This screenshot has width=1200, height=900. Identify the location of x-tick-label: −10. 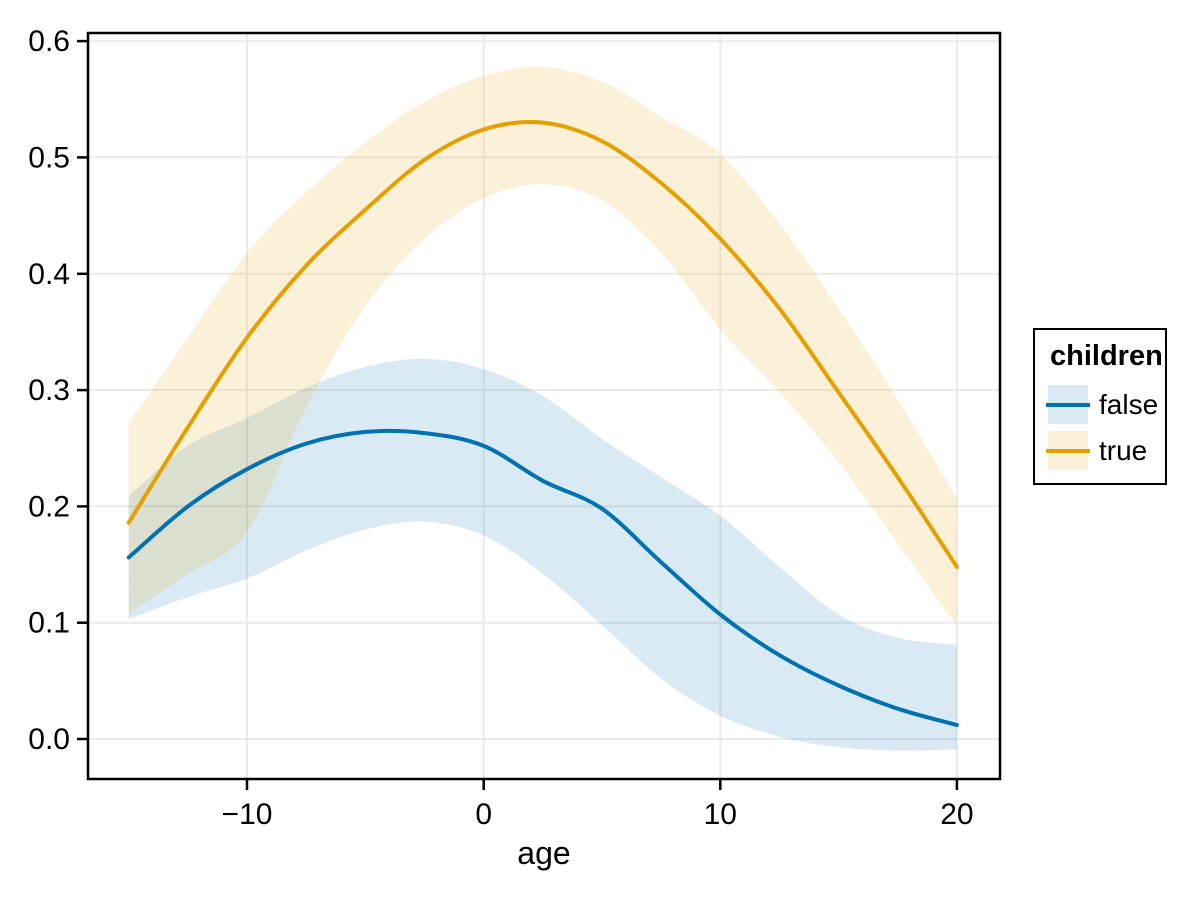
(247, 814).